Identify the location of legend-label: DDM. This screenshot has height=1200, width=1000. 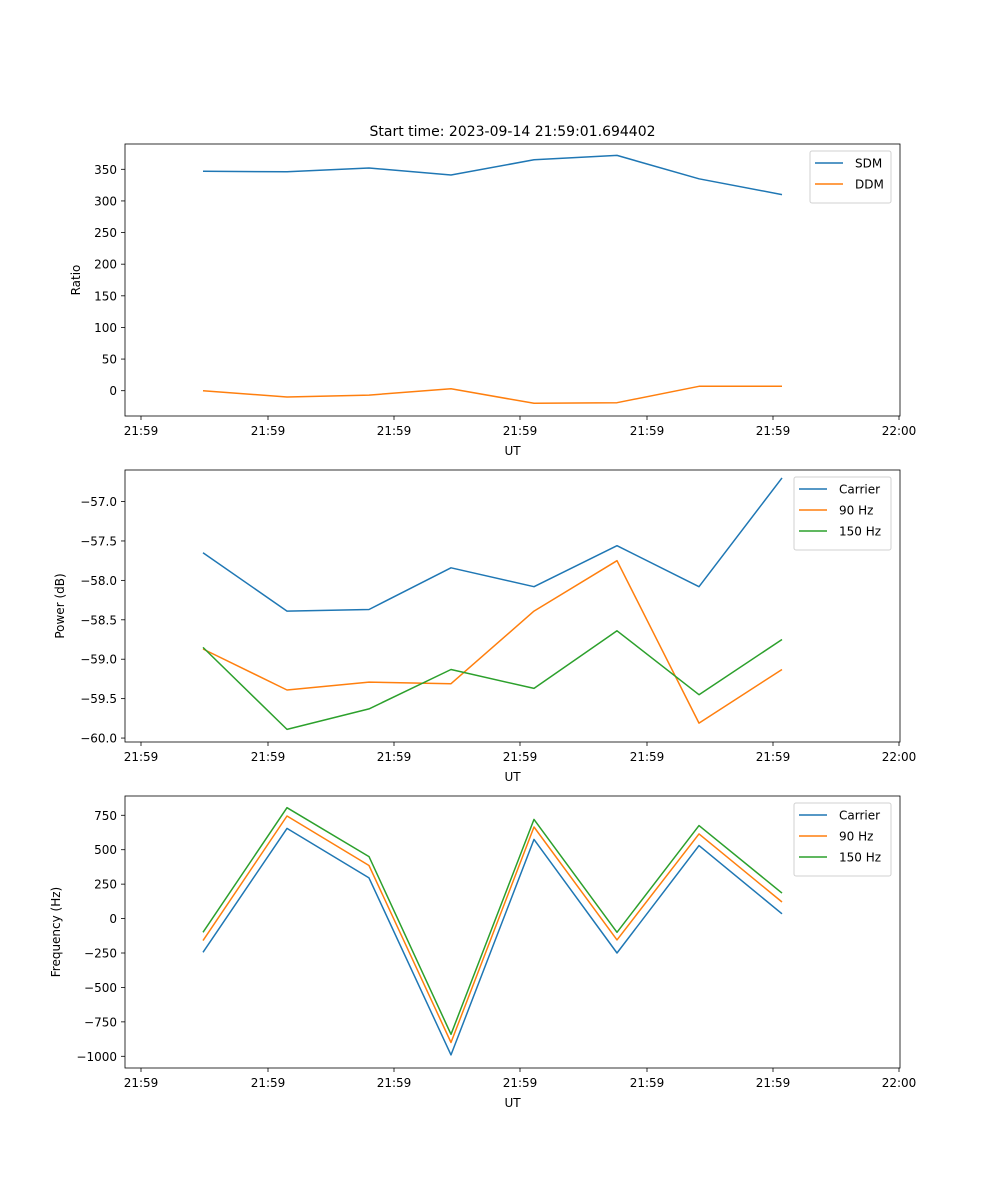
(869, 185).